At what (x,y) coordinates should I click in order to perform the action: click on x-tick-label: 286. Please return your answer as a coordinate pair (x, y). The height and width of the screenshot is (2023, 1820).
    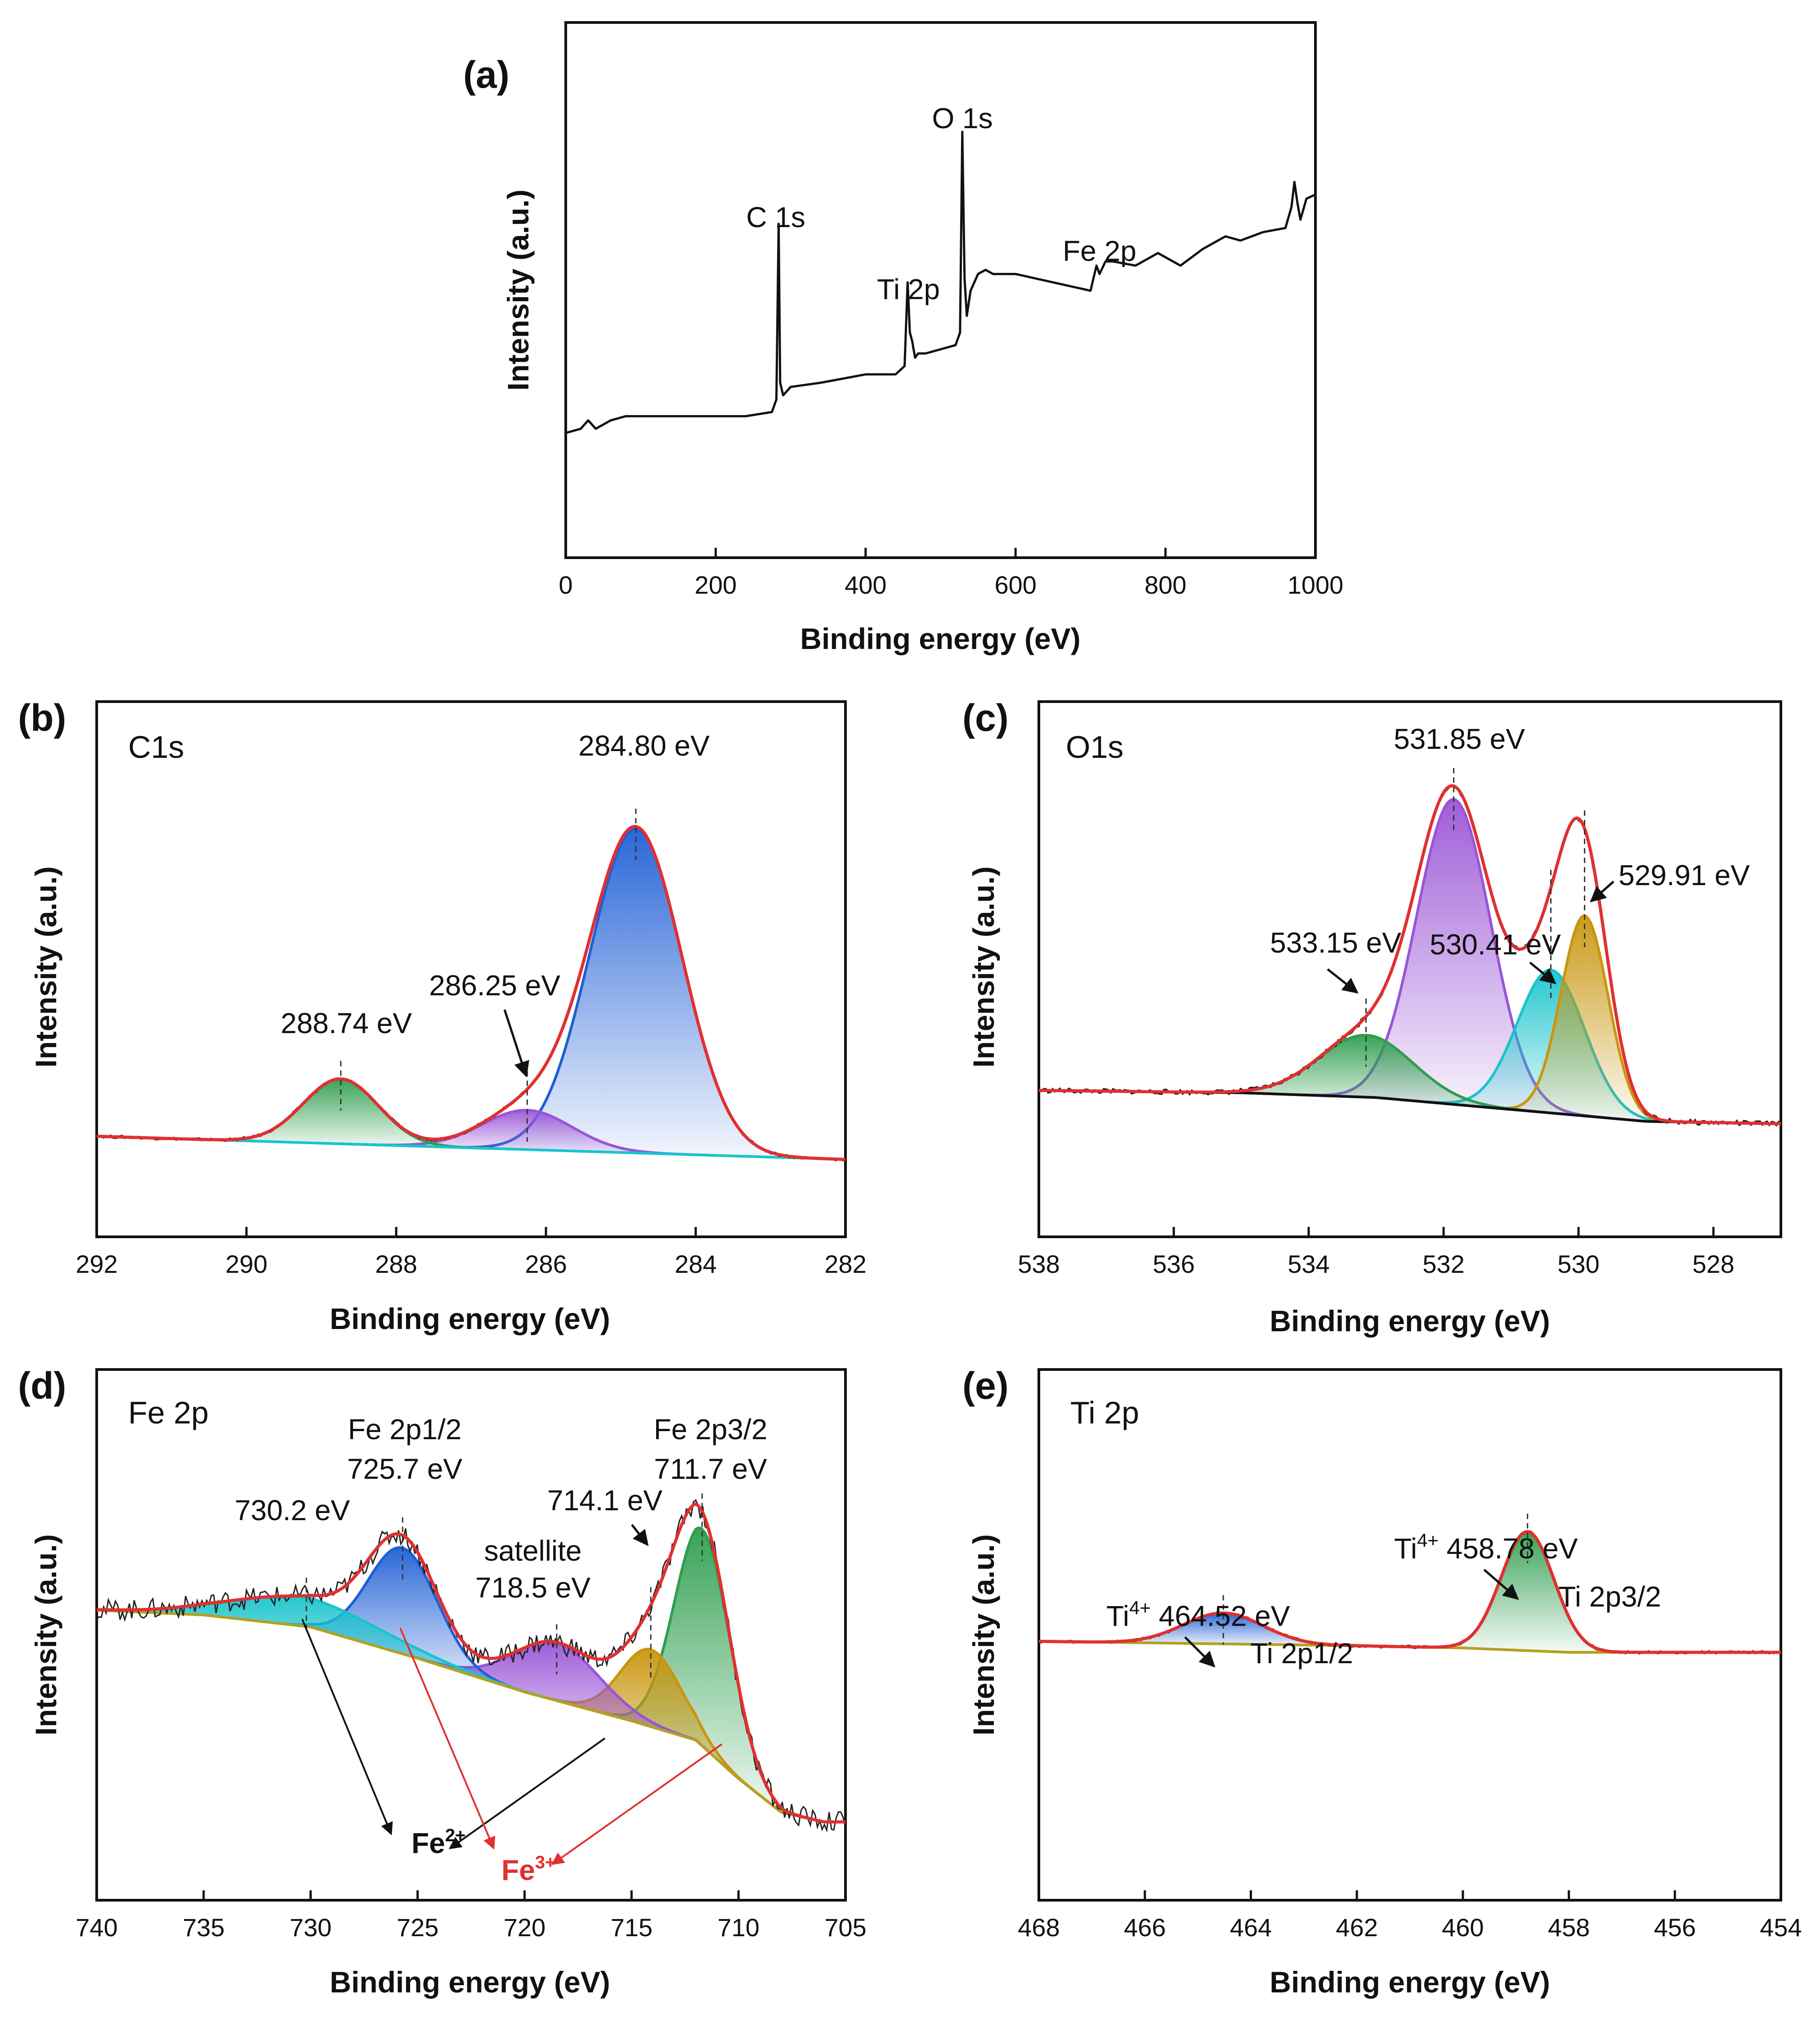
    Looking at the image, I should click on (546, 1264).